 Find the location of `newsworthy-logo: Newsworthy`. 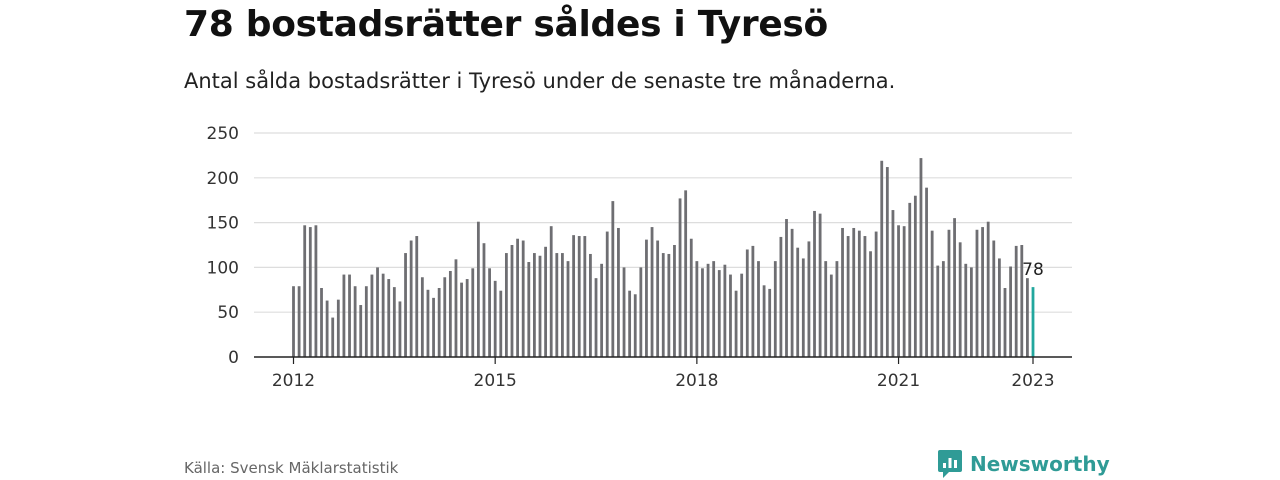

newsworthy-logo: Newsworthy is located at coordinates (1023, 464).